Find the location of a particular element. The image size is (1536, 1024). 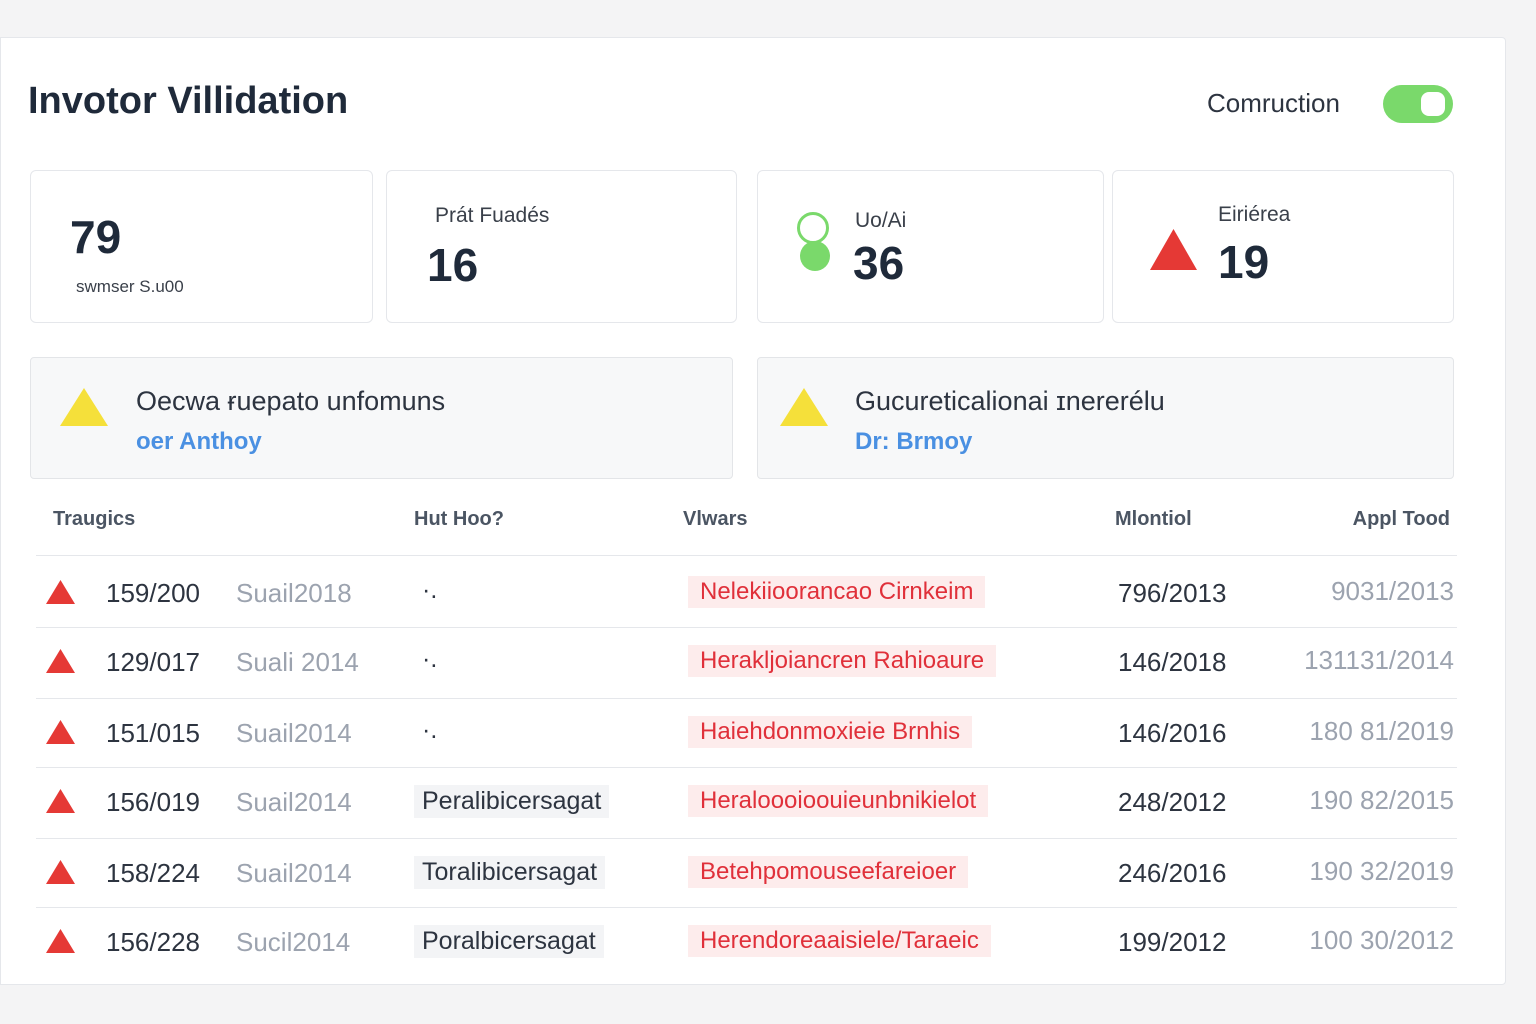

stat-label: Eiriérea is located at coordinates (1254, 214).